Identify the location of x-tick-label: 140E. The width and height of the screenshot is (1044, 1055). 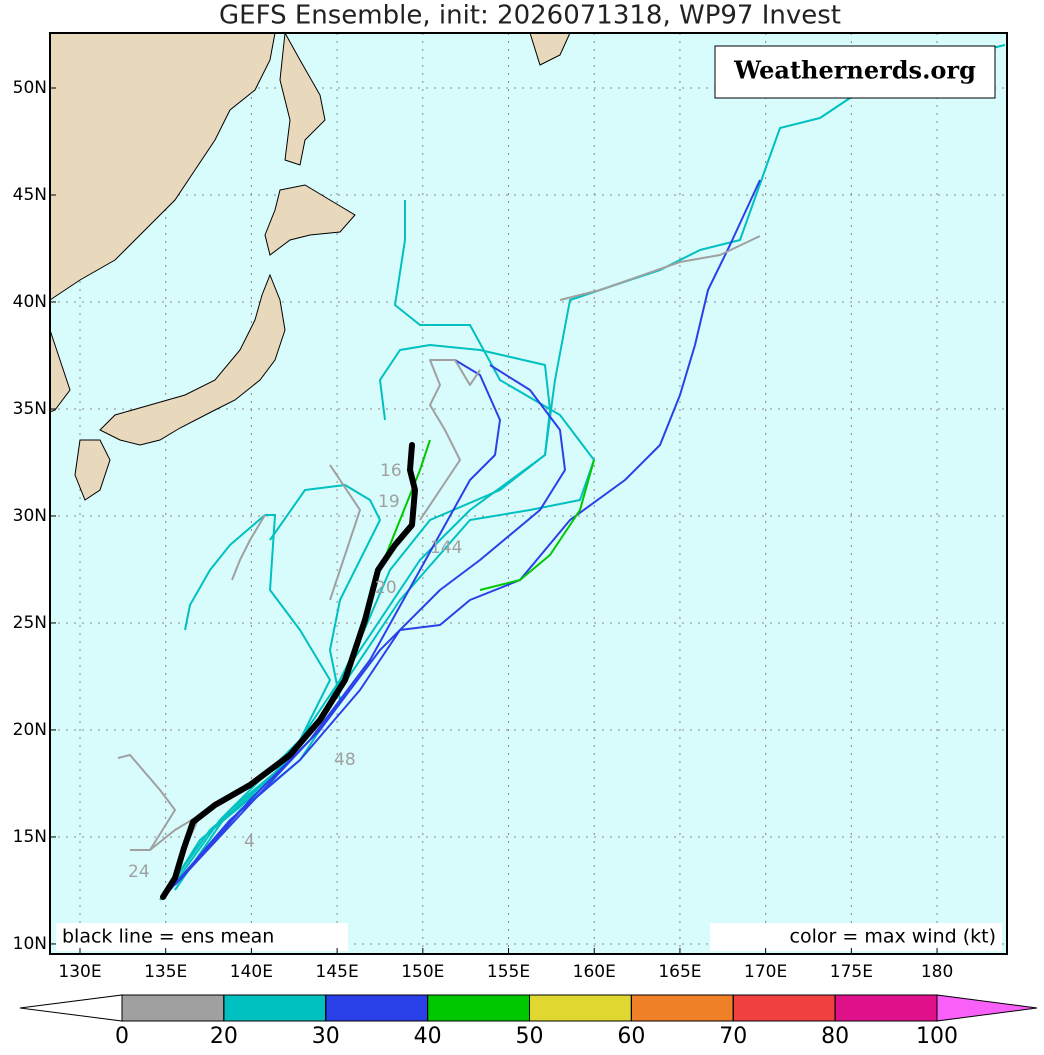
(251, 972).